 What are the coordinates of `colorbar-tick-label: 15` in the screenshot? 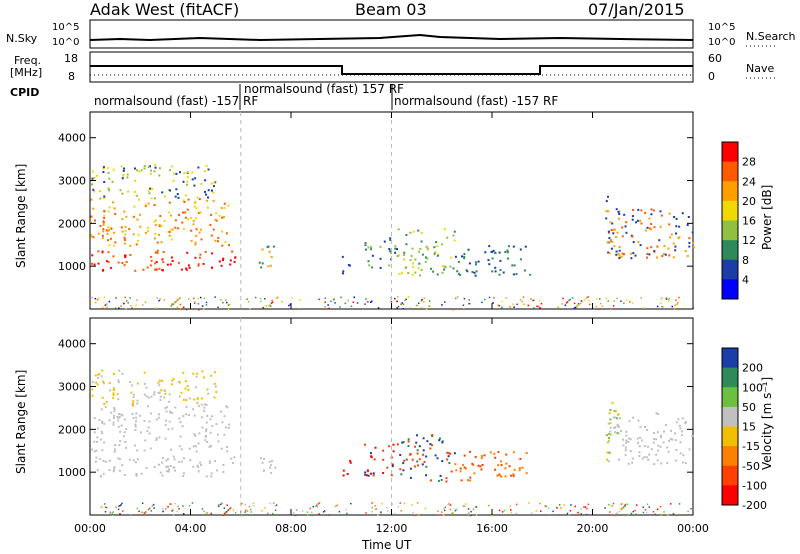 It's located at (749, 427).